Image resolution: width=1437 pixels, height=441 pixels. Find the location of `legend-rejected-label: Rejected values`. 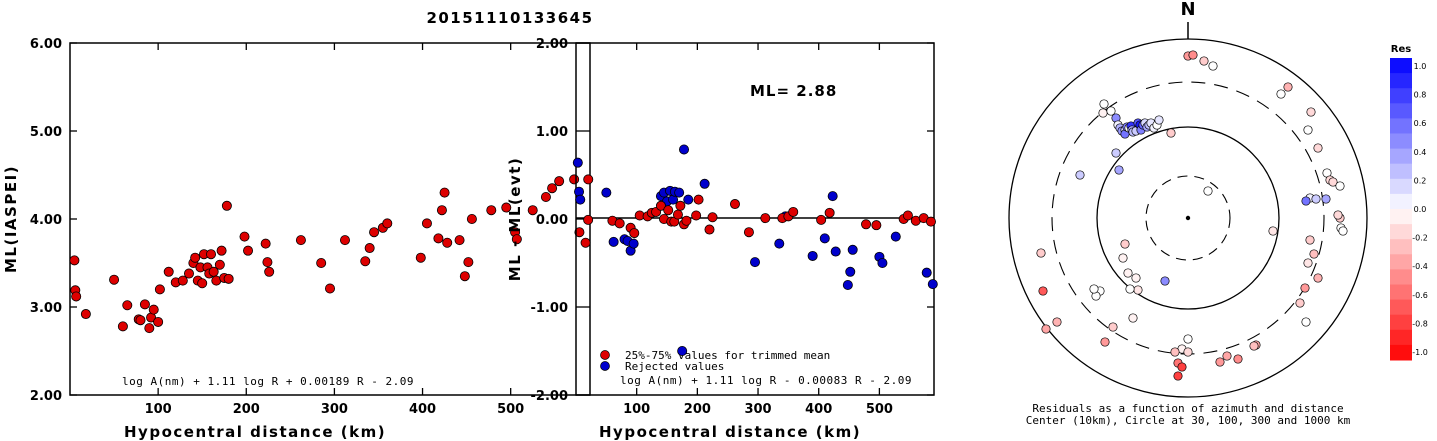

legend-rejected-label: Rejected values is located at coordinates (674, 366).